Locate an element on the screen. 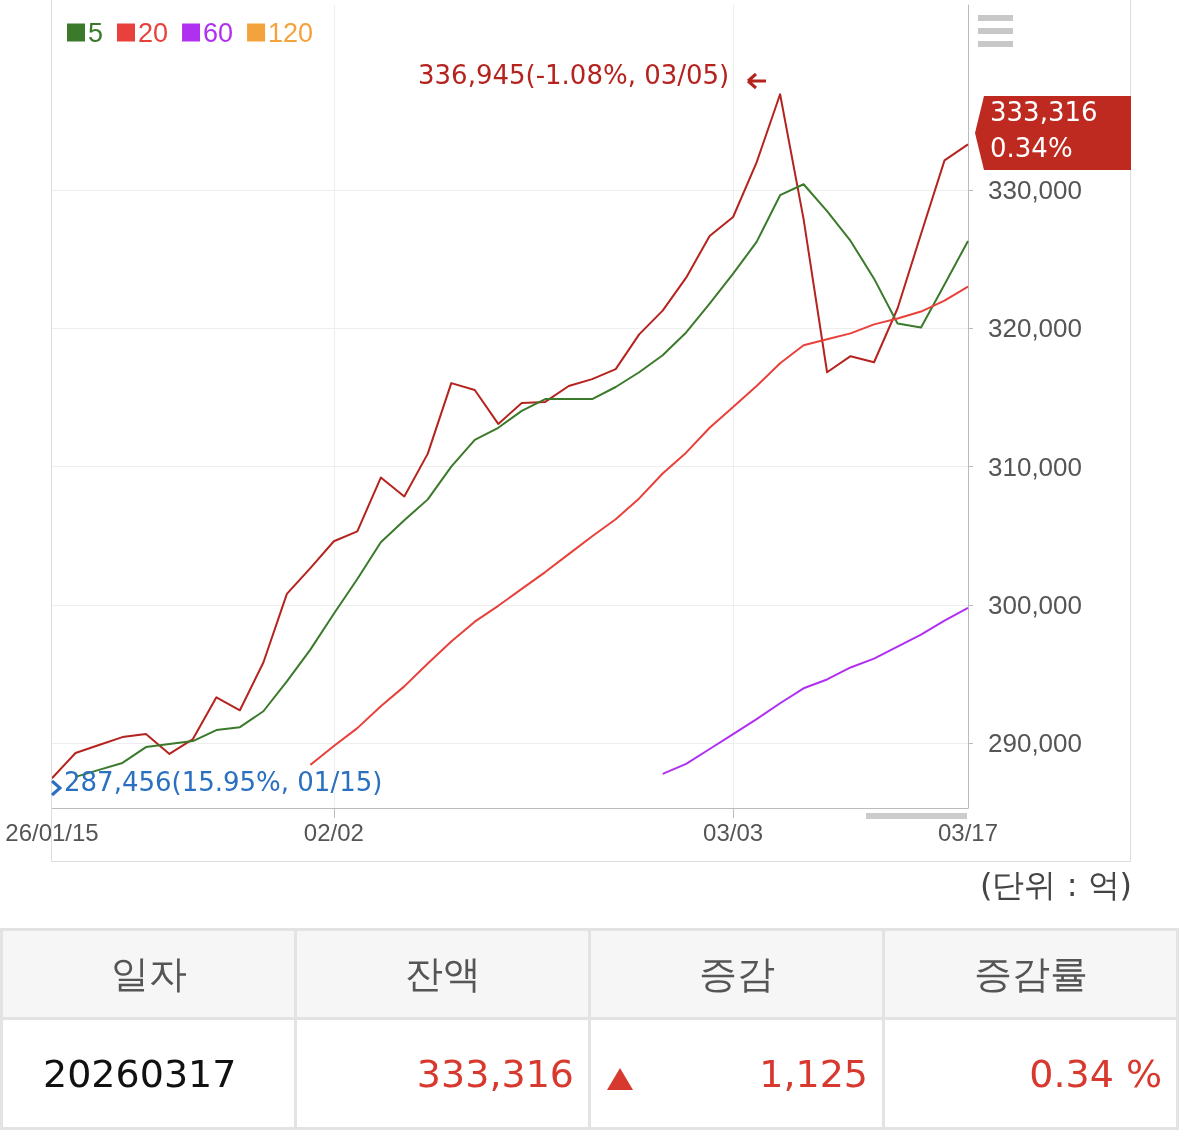 The height and width of the screenshot is (1130, 1179). y-tick-label: 310,000 is located at coordinates (1035, 466).